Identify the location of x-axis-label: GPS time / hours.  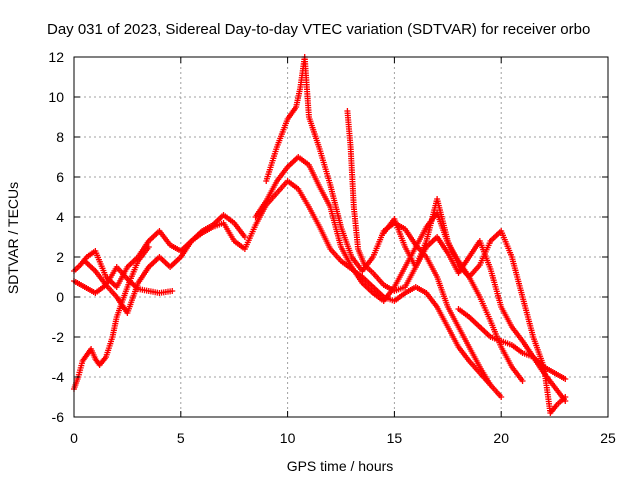
(340, 466).